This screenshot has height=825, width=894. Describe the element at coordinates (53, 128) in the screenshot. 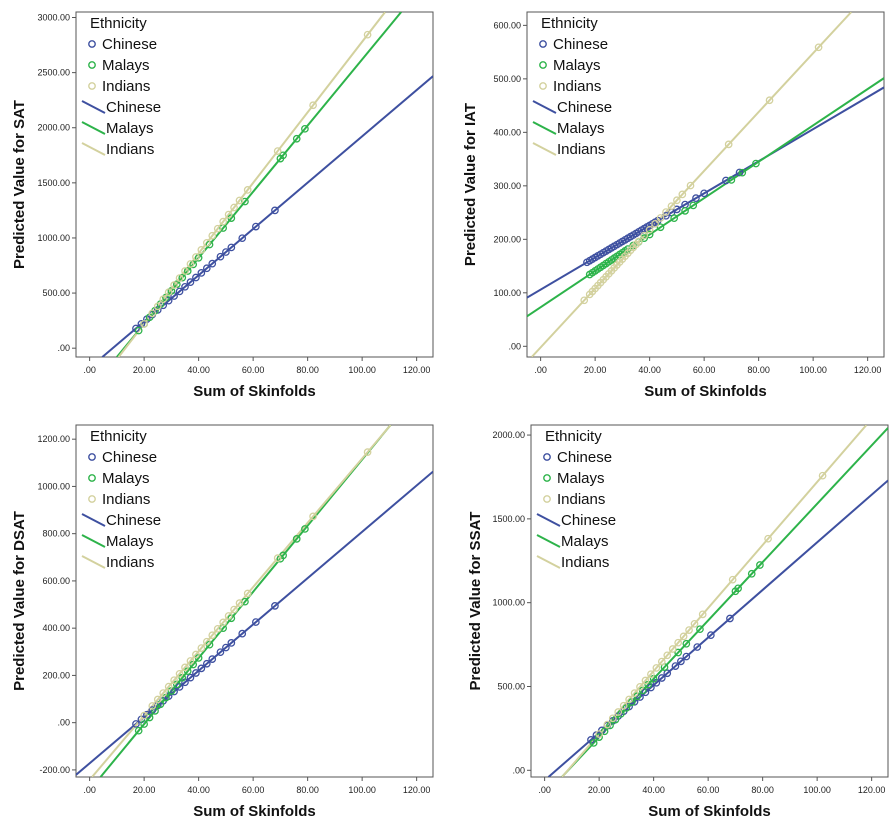

I see `y-tick-label: 2000.00` at that location.